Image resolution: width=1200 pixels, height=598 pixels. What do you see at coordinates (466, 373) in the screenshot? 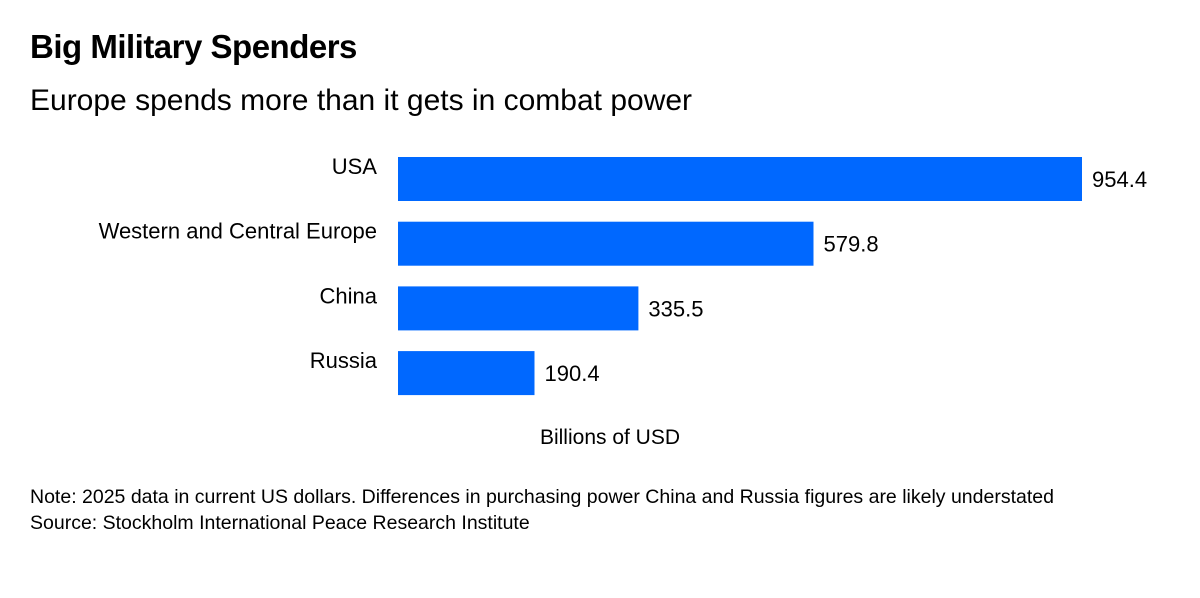
I see `bar-russia` at bounding box center [466, 373].